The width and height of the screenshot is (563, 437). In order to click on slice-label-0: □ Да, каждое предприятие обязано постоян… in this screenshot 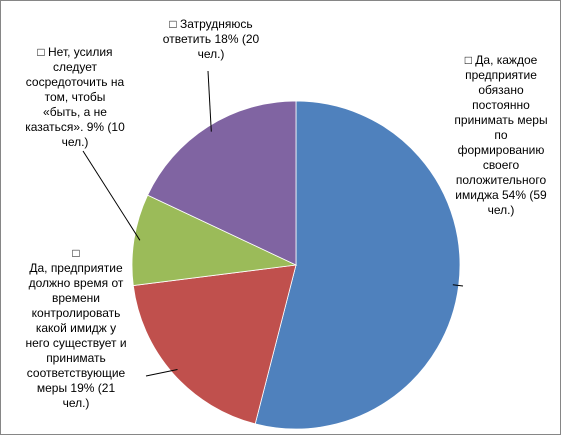, I will do `click(501, 135)`.